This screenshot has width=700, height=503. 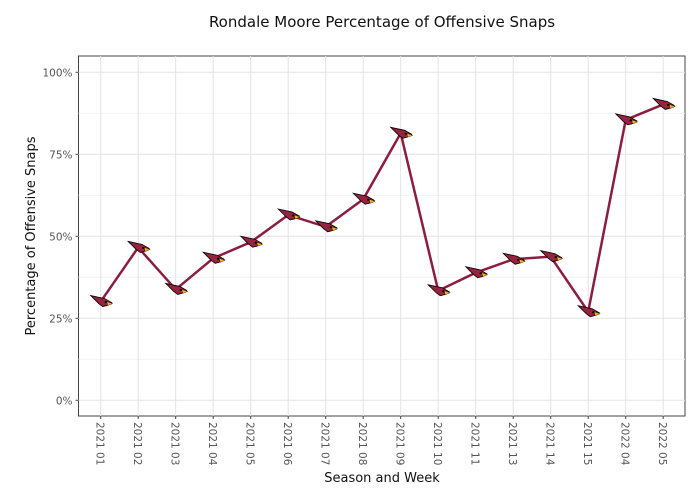 What do you see at coordinates (60, 155) in the screenshot?
I see `y-tick-label: 75%` at bounding box center [60, 155].